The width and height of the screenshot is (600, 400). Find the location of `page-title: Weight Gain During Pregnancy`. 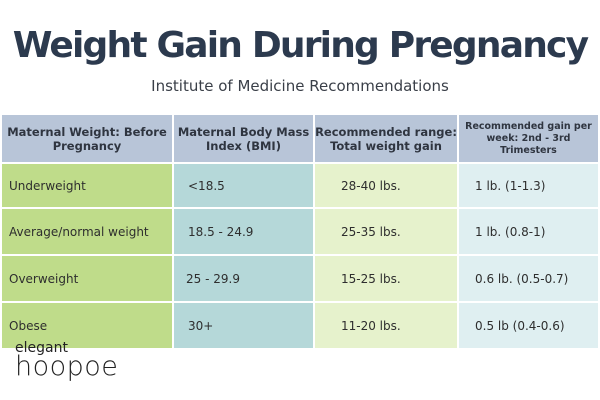

page-title: Weight Gain During Pregnancy is located at coordinates (300, 45).